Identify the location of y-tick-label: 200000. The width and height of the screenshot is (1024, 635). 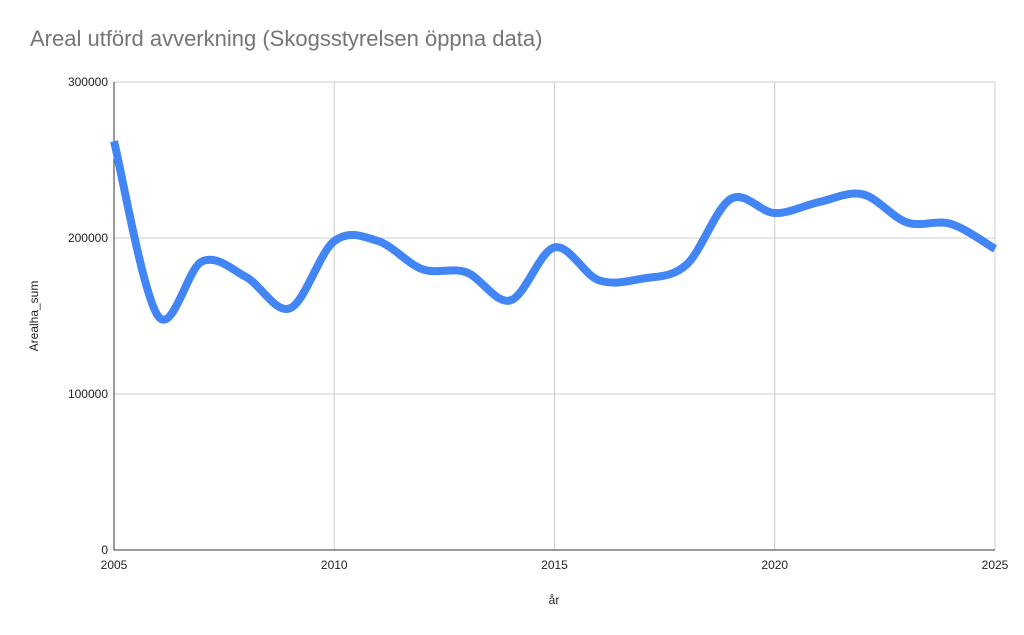
(88, 238).